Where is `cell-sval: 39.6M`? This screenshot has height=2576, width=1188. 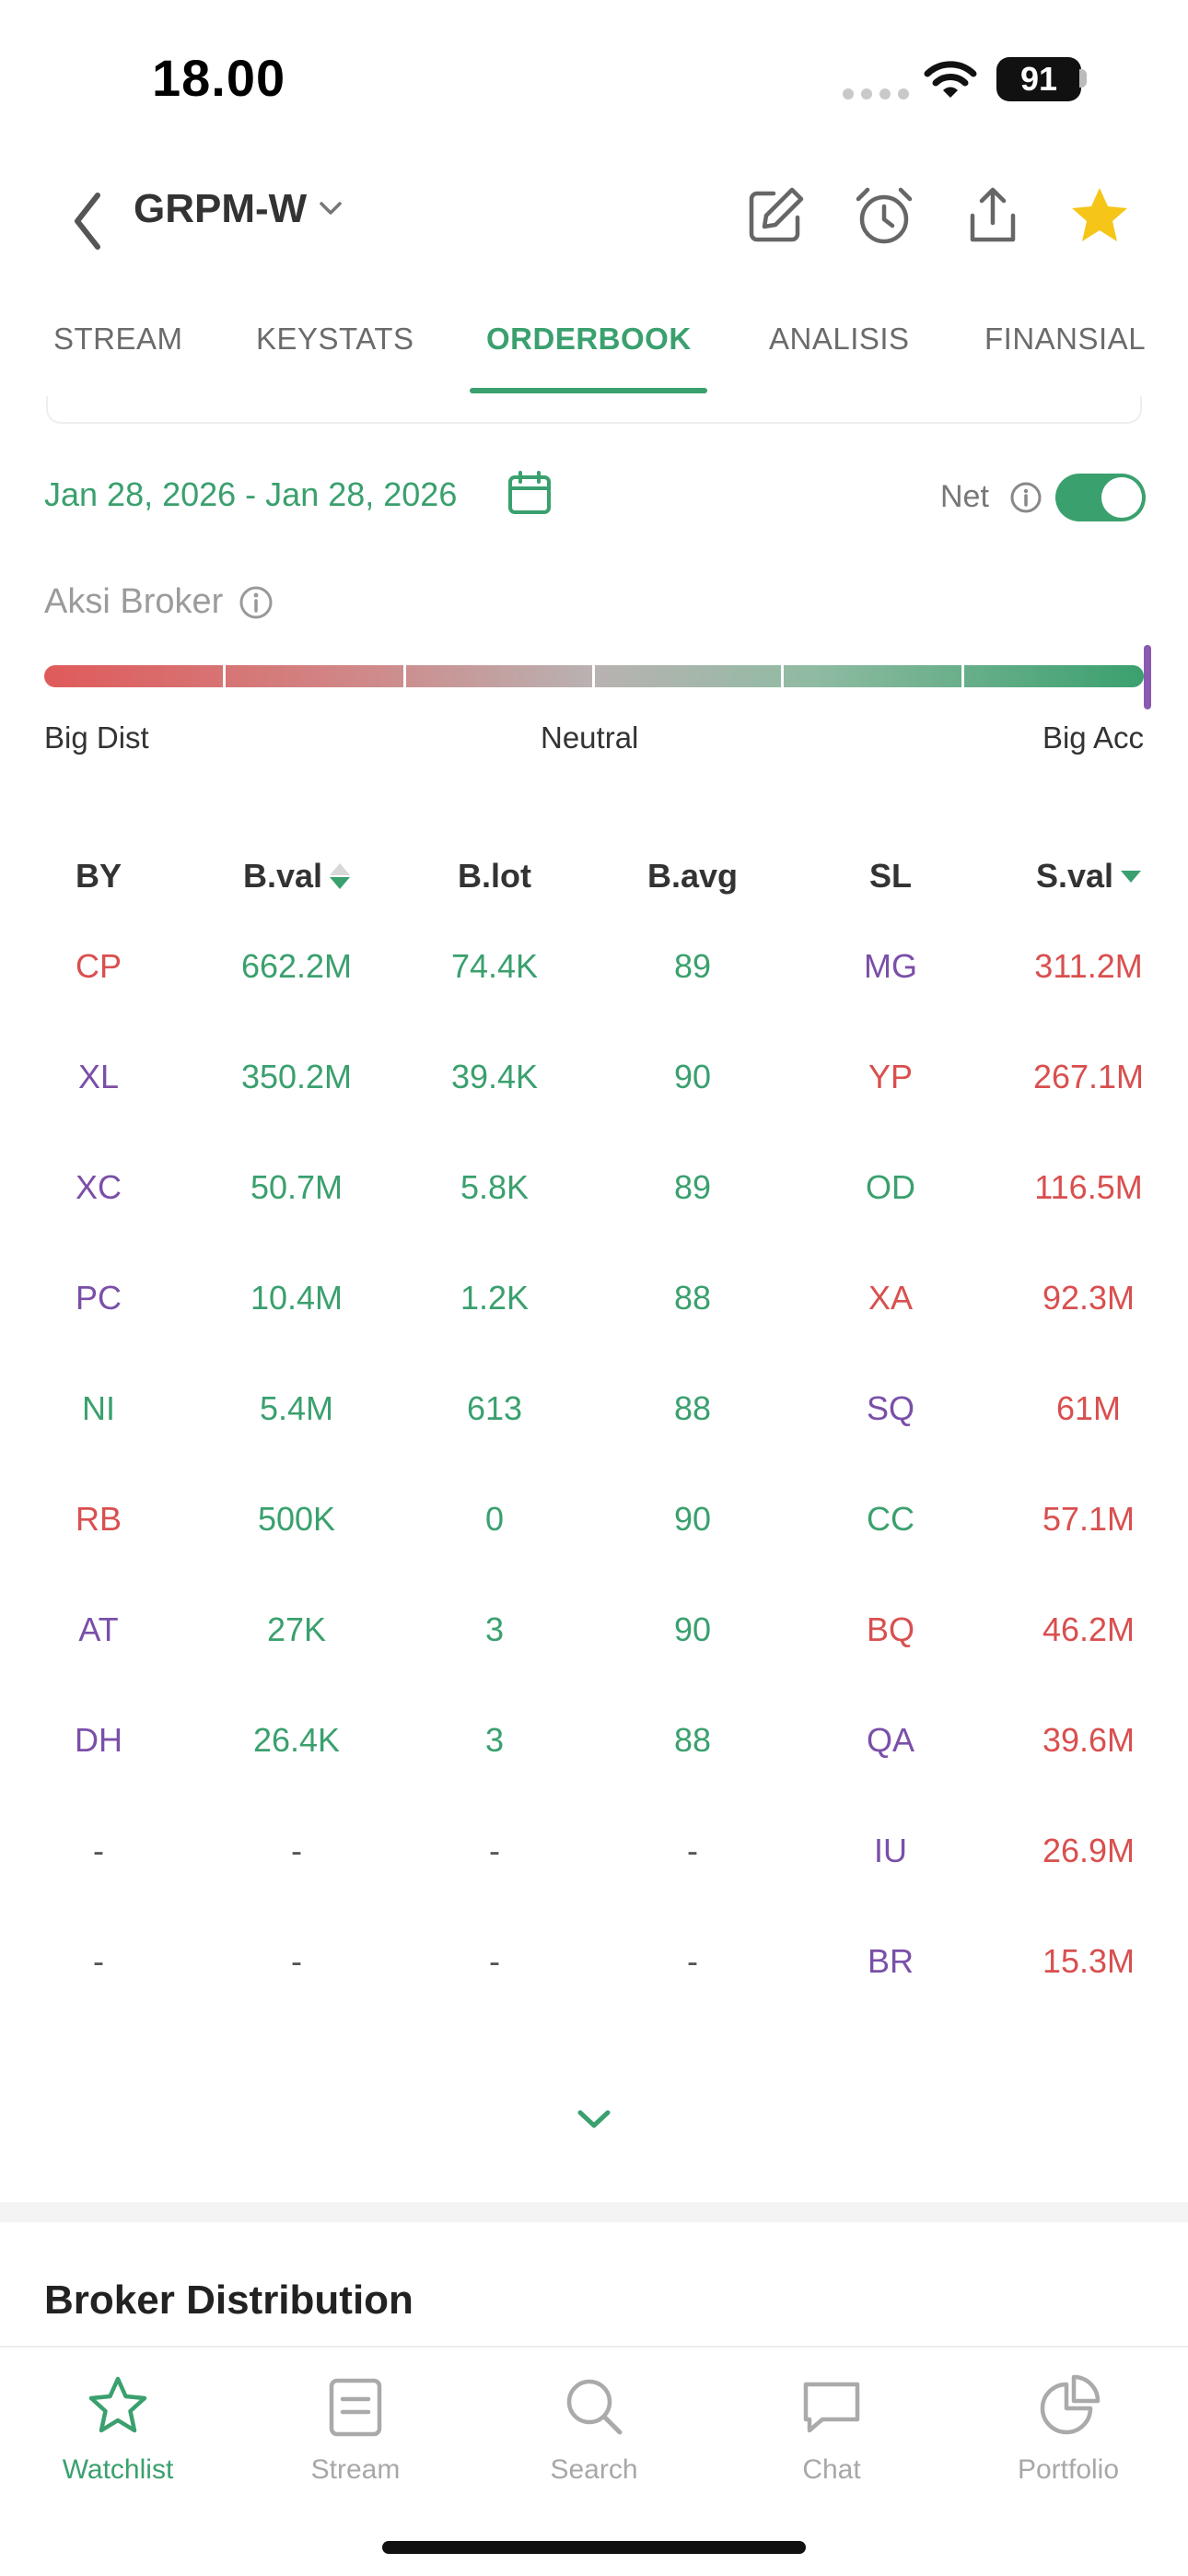
cell-sval: 39.6M is located at coordinates (1089, 1740).